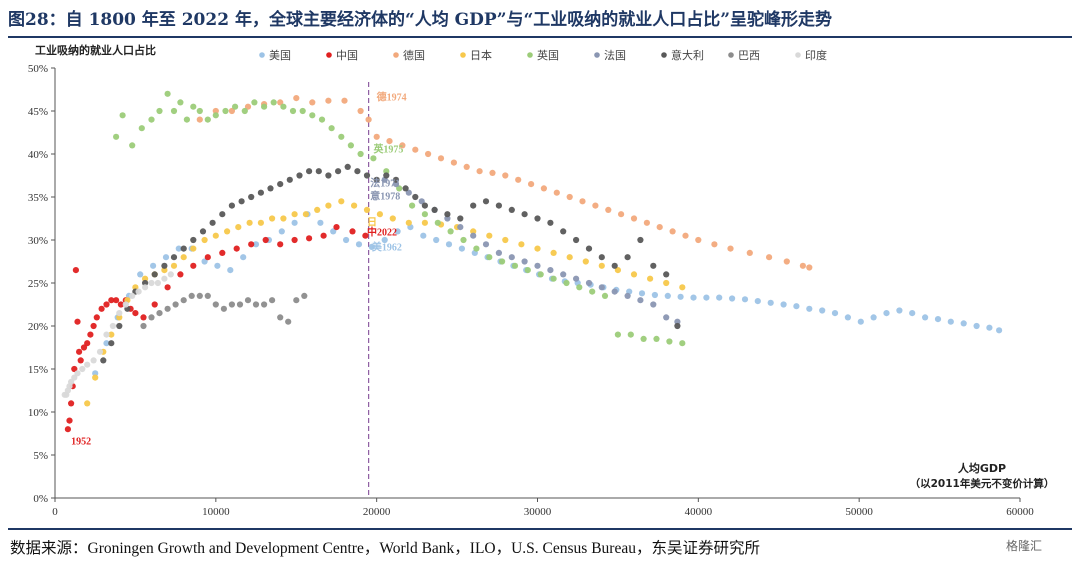  I want to click on y-tick-label: 50%, so click(38, 69).